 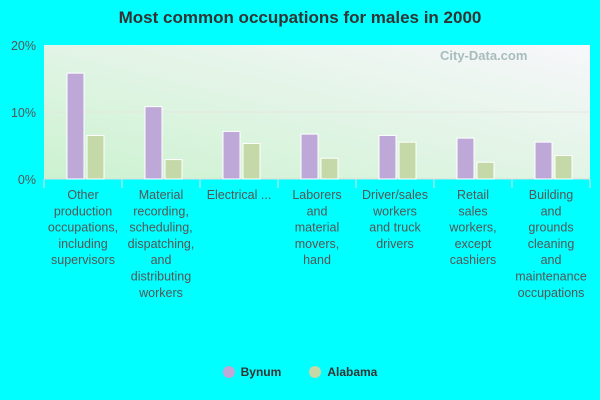 What do you see at coordinates (261, 372) in the screenshot?
I see `legend-label: Bynum` at bounding box center [261, 372].